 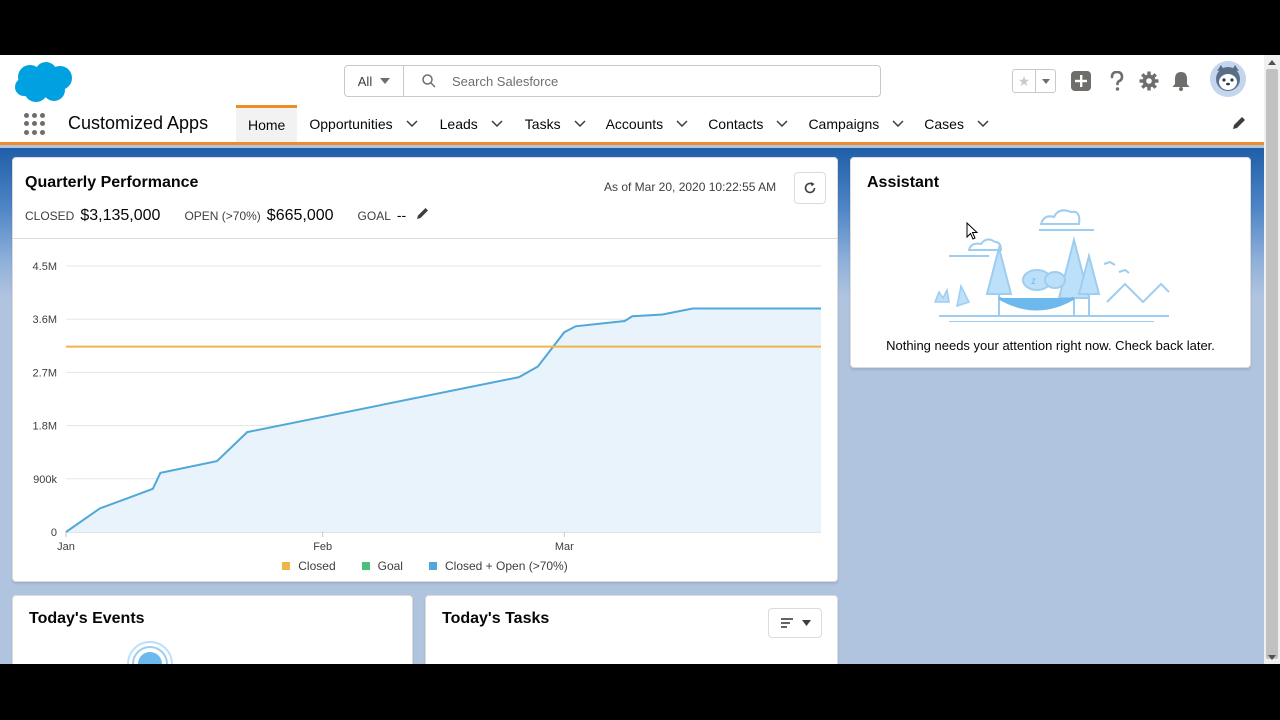 What do you see at coordinates (423, 214) in the screenshot?
I see `edit-goal-pencil-icon` at bounding box center [423, 214].